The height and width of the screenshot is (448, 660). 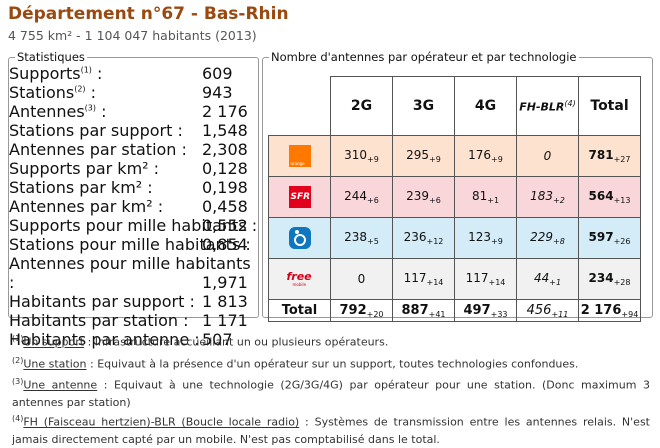 What do you see at coordinates (299, 276) in the screenshot?
I see `logo-text: free` at bounding box center [299, 276].